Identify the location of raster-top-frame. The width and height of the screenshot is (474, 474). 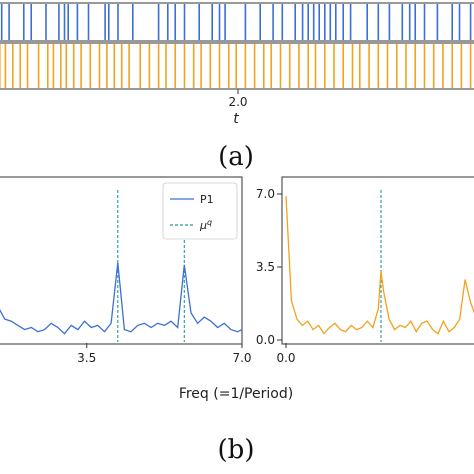
(237, 22).